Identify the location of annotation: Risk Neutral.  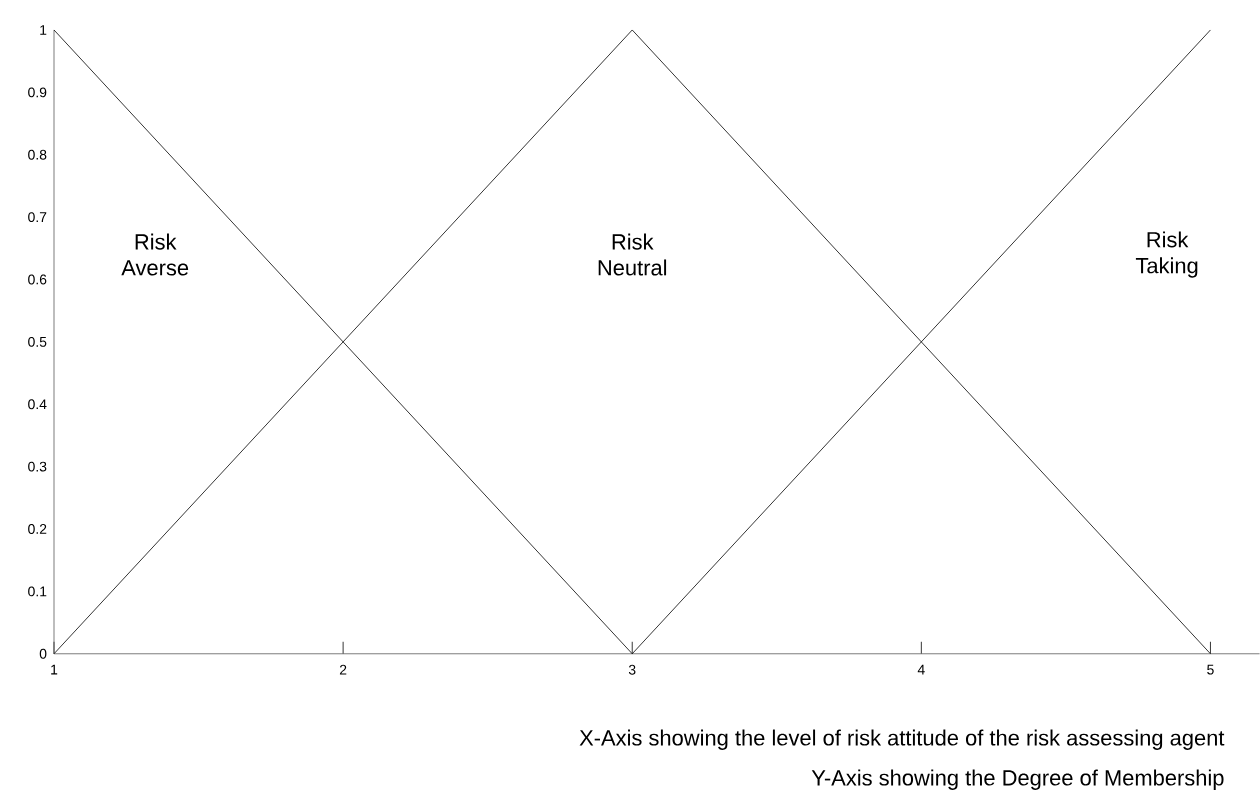
(632, 254).